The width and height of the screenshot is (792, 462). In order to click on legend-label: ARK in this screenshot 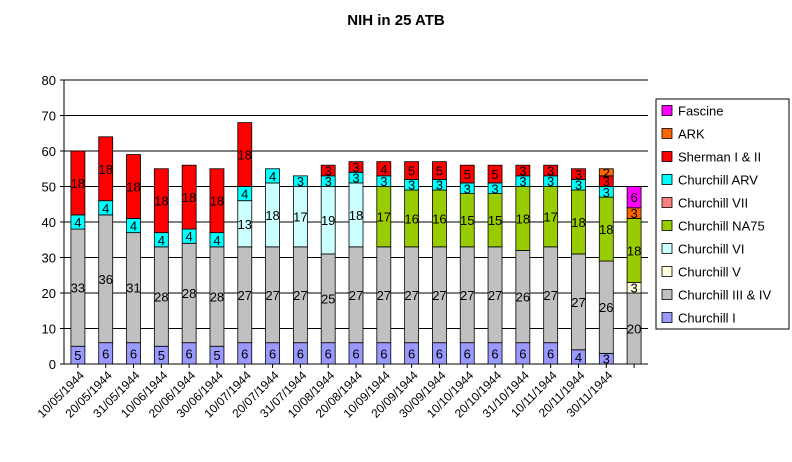, I will do `click(691, 134)`.